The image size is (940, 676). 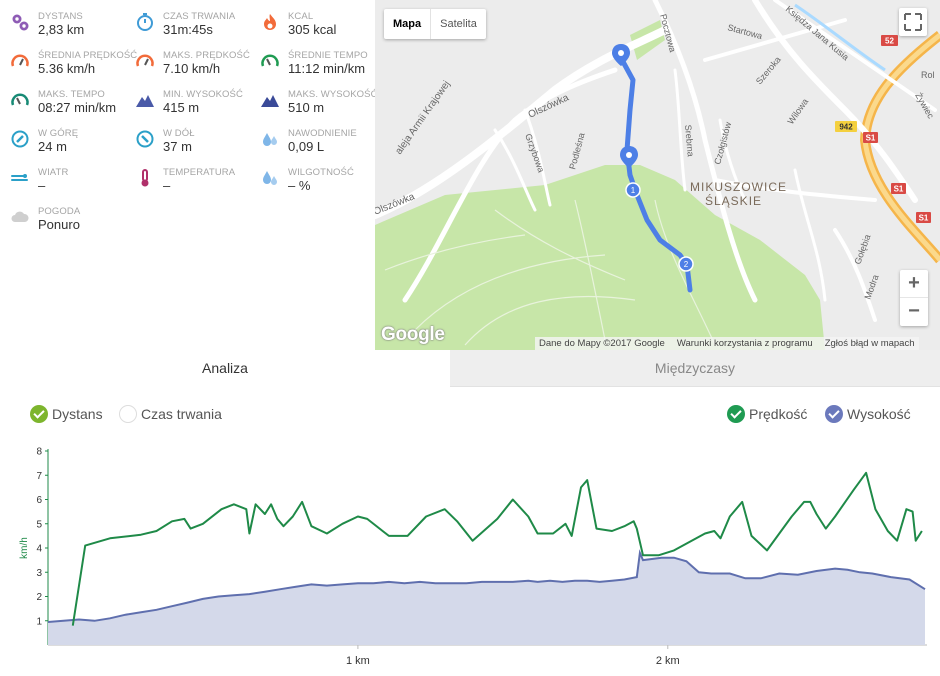 I want to click on toggle-distance: Dystans, so click(x=66, y=414).